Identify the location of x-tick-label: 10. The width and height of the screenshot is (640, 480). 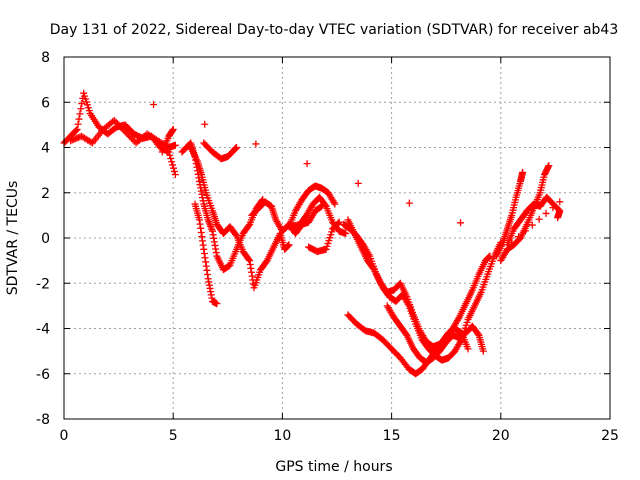
(282, 436).